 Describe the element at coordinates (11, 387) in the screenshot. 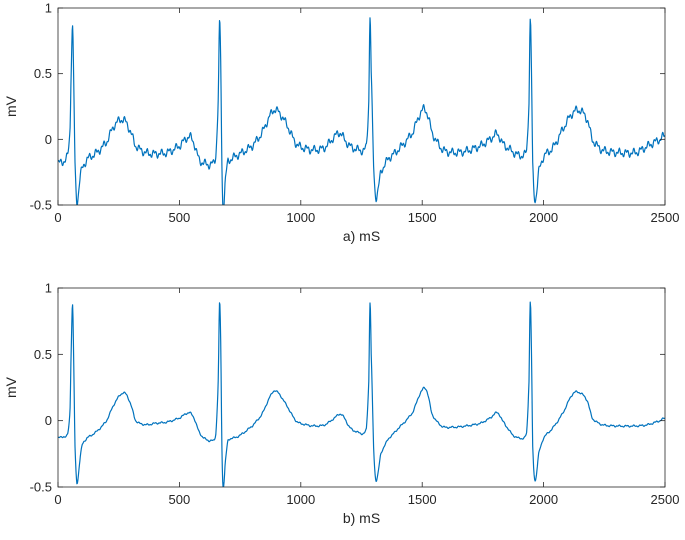

I see `y-axis-label-b: mV` at that location.